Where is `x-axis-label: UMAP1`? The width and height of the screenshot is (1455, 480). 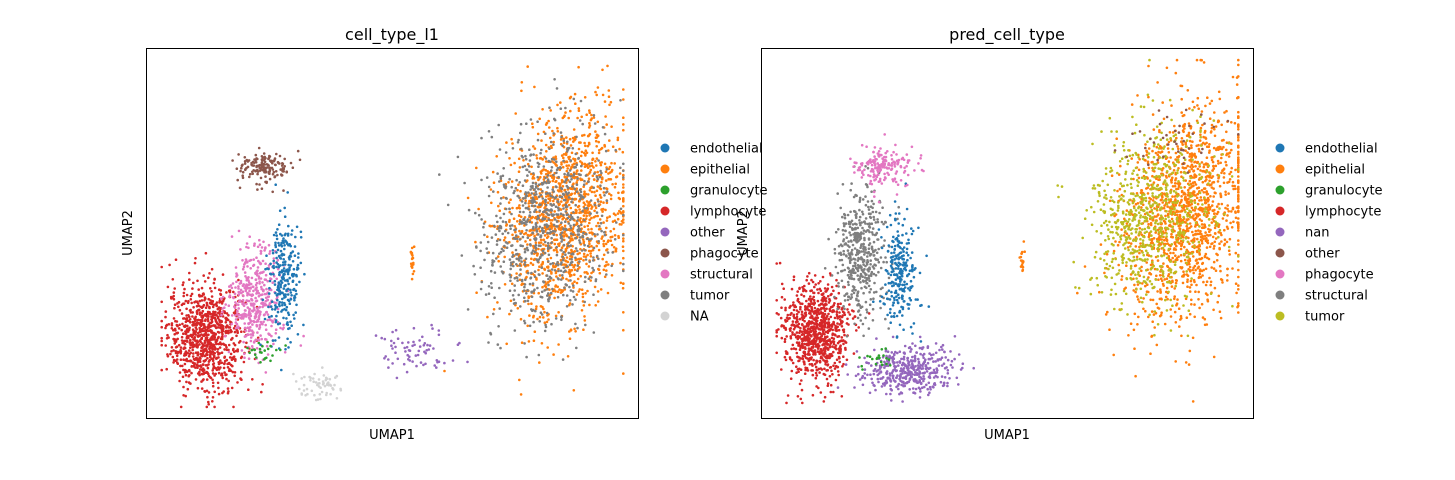
x-axis-label: UMAP1 is located at coordinates (392, 435).